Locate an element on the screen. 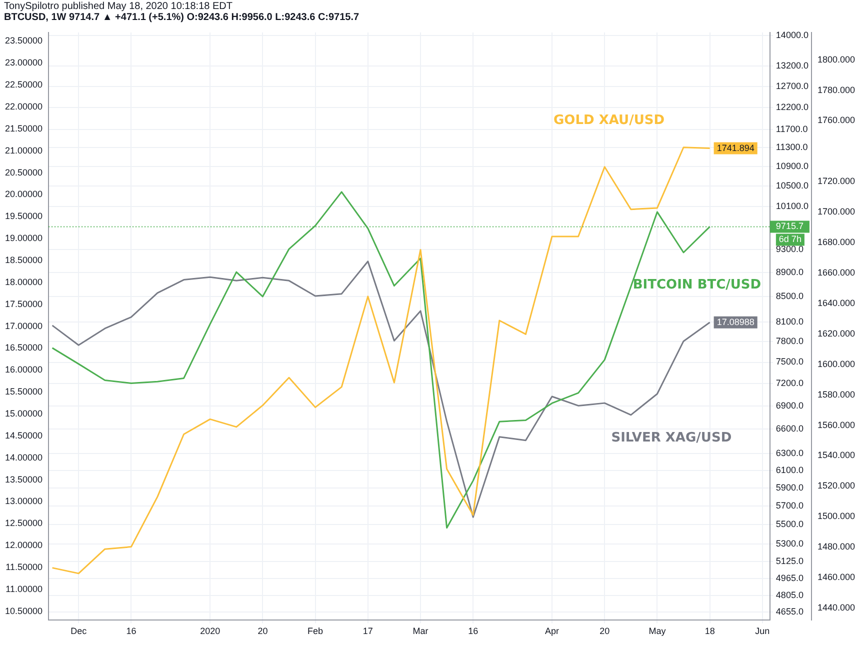  y2-tick-label: 10100.0 is located at coordinates (792, 205).